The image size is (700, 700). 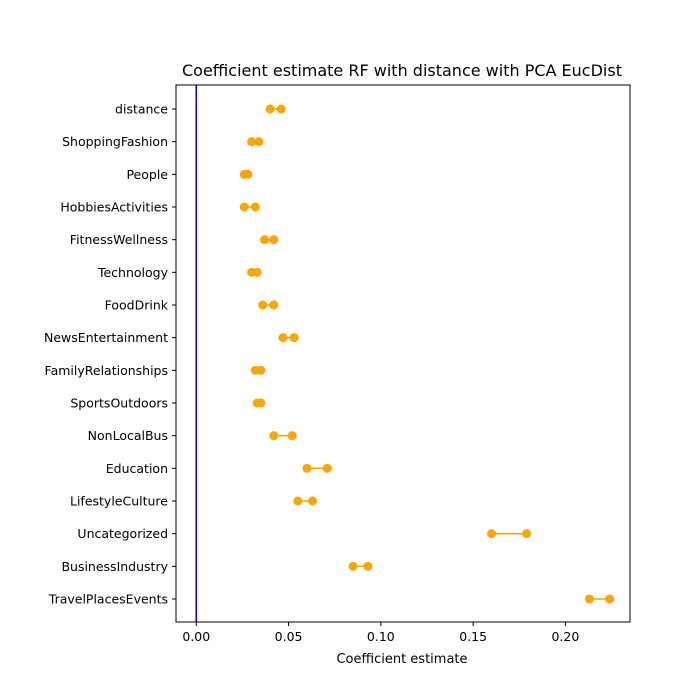 What do you see at coordinates (115, 141) in the screenshot?
I see `y-tick-label: ShoppingFashion` at bounding box center [115, 141].